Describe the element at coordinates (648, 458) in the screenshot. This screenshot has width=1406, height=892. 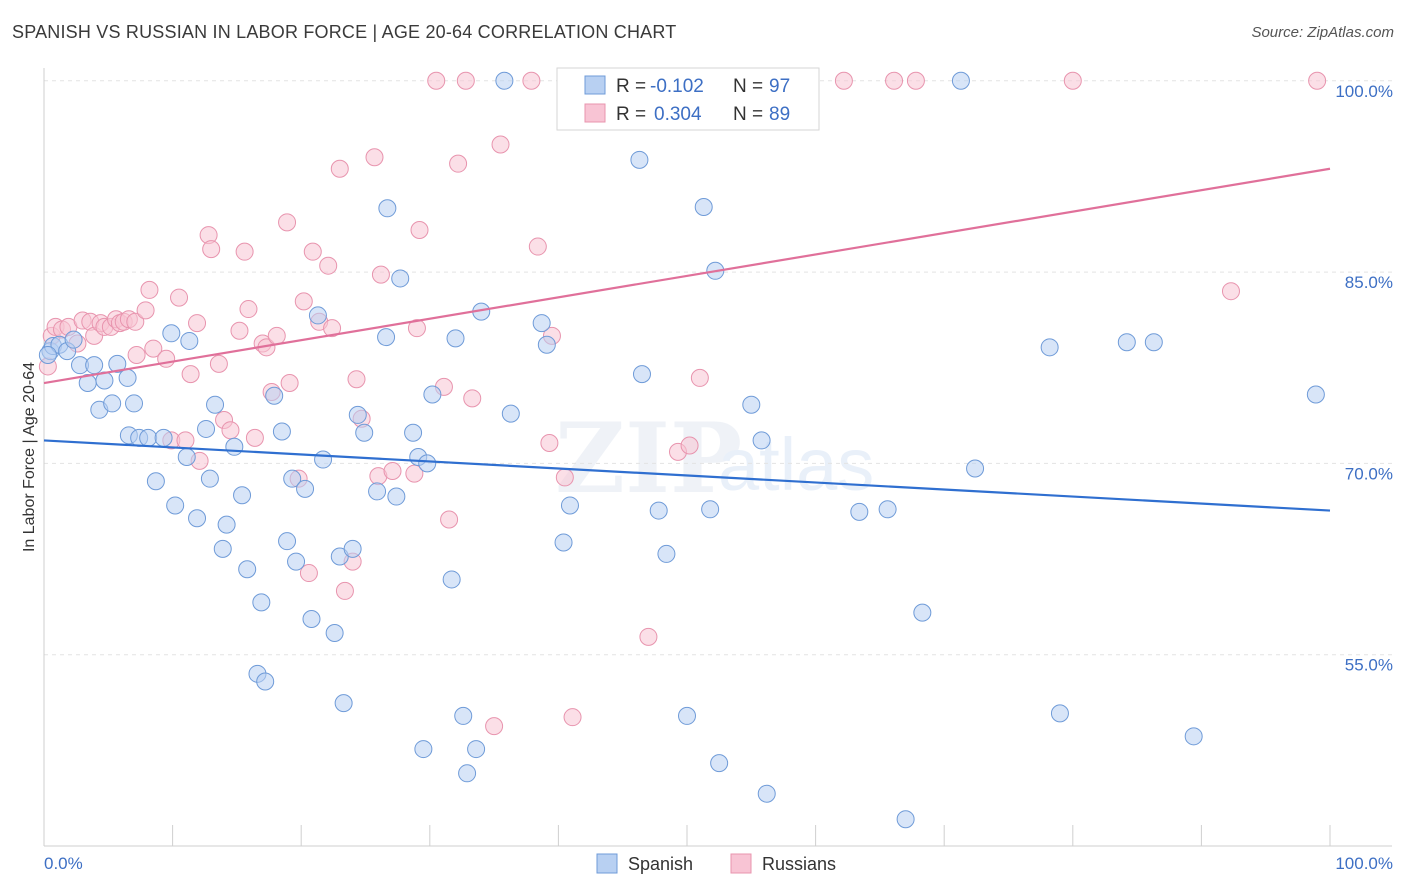
I see `watermark-zip: ZIP` at that location.